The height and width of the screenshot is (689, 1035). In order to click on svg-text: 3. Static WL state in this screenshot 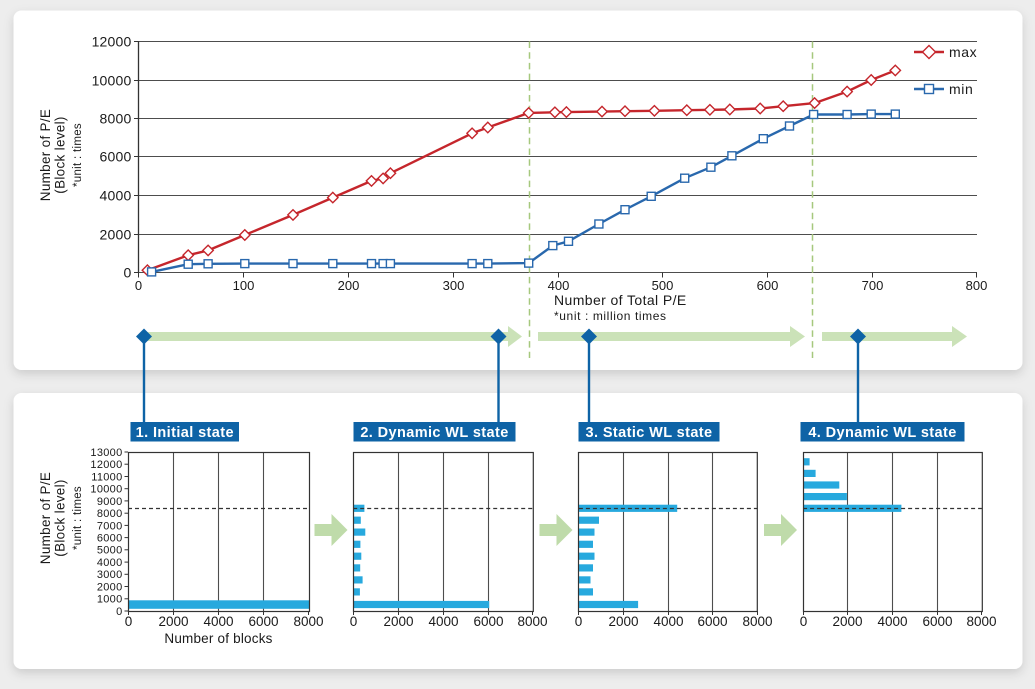, I will do `click(649, 433)`.